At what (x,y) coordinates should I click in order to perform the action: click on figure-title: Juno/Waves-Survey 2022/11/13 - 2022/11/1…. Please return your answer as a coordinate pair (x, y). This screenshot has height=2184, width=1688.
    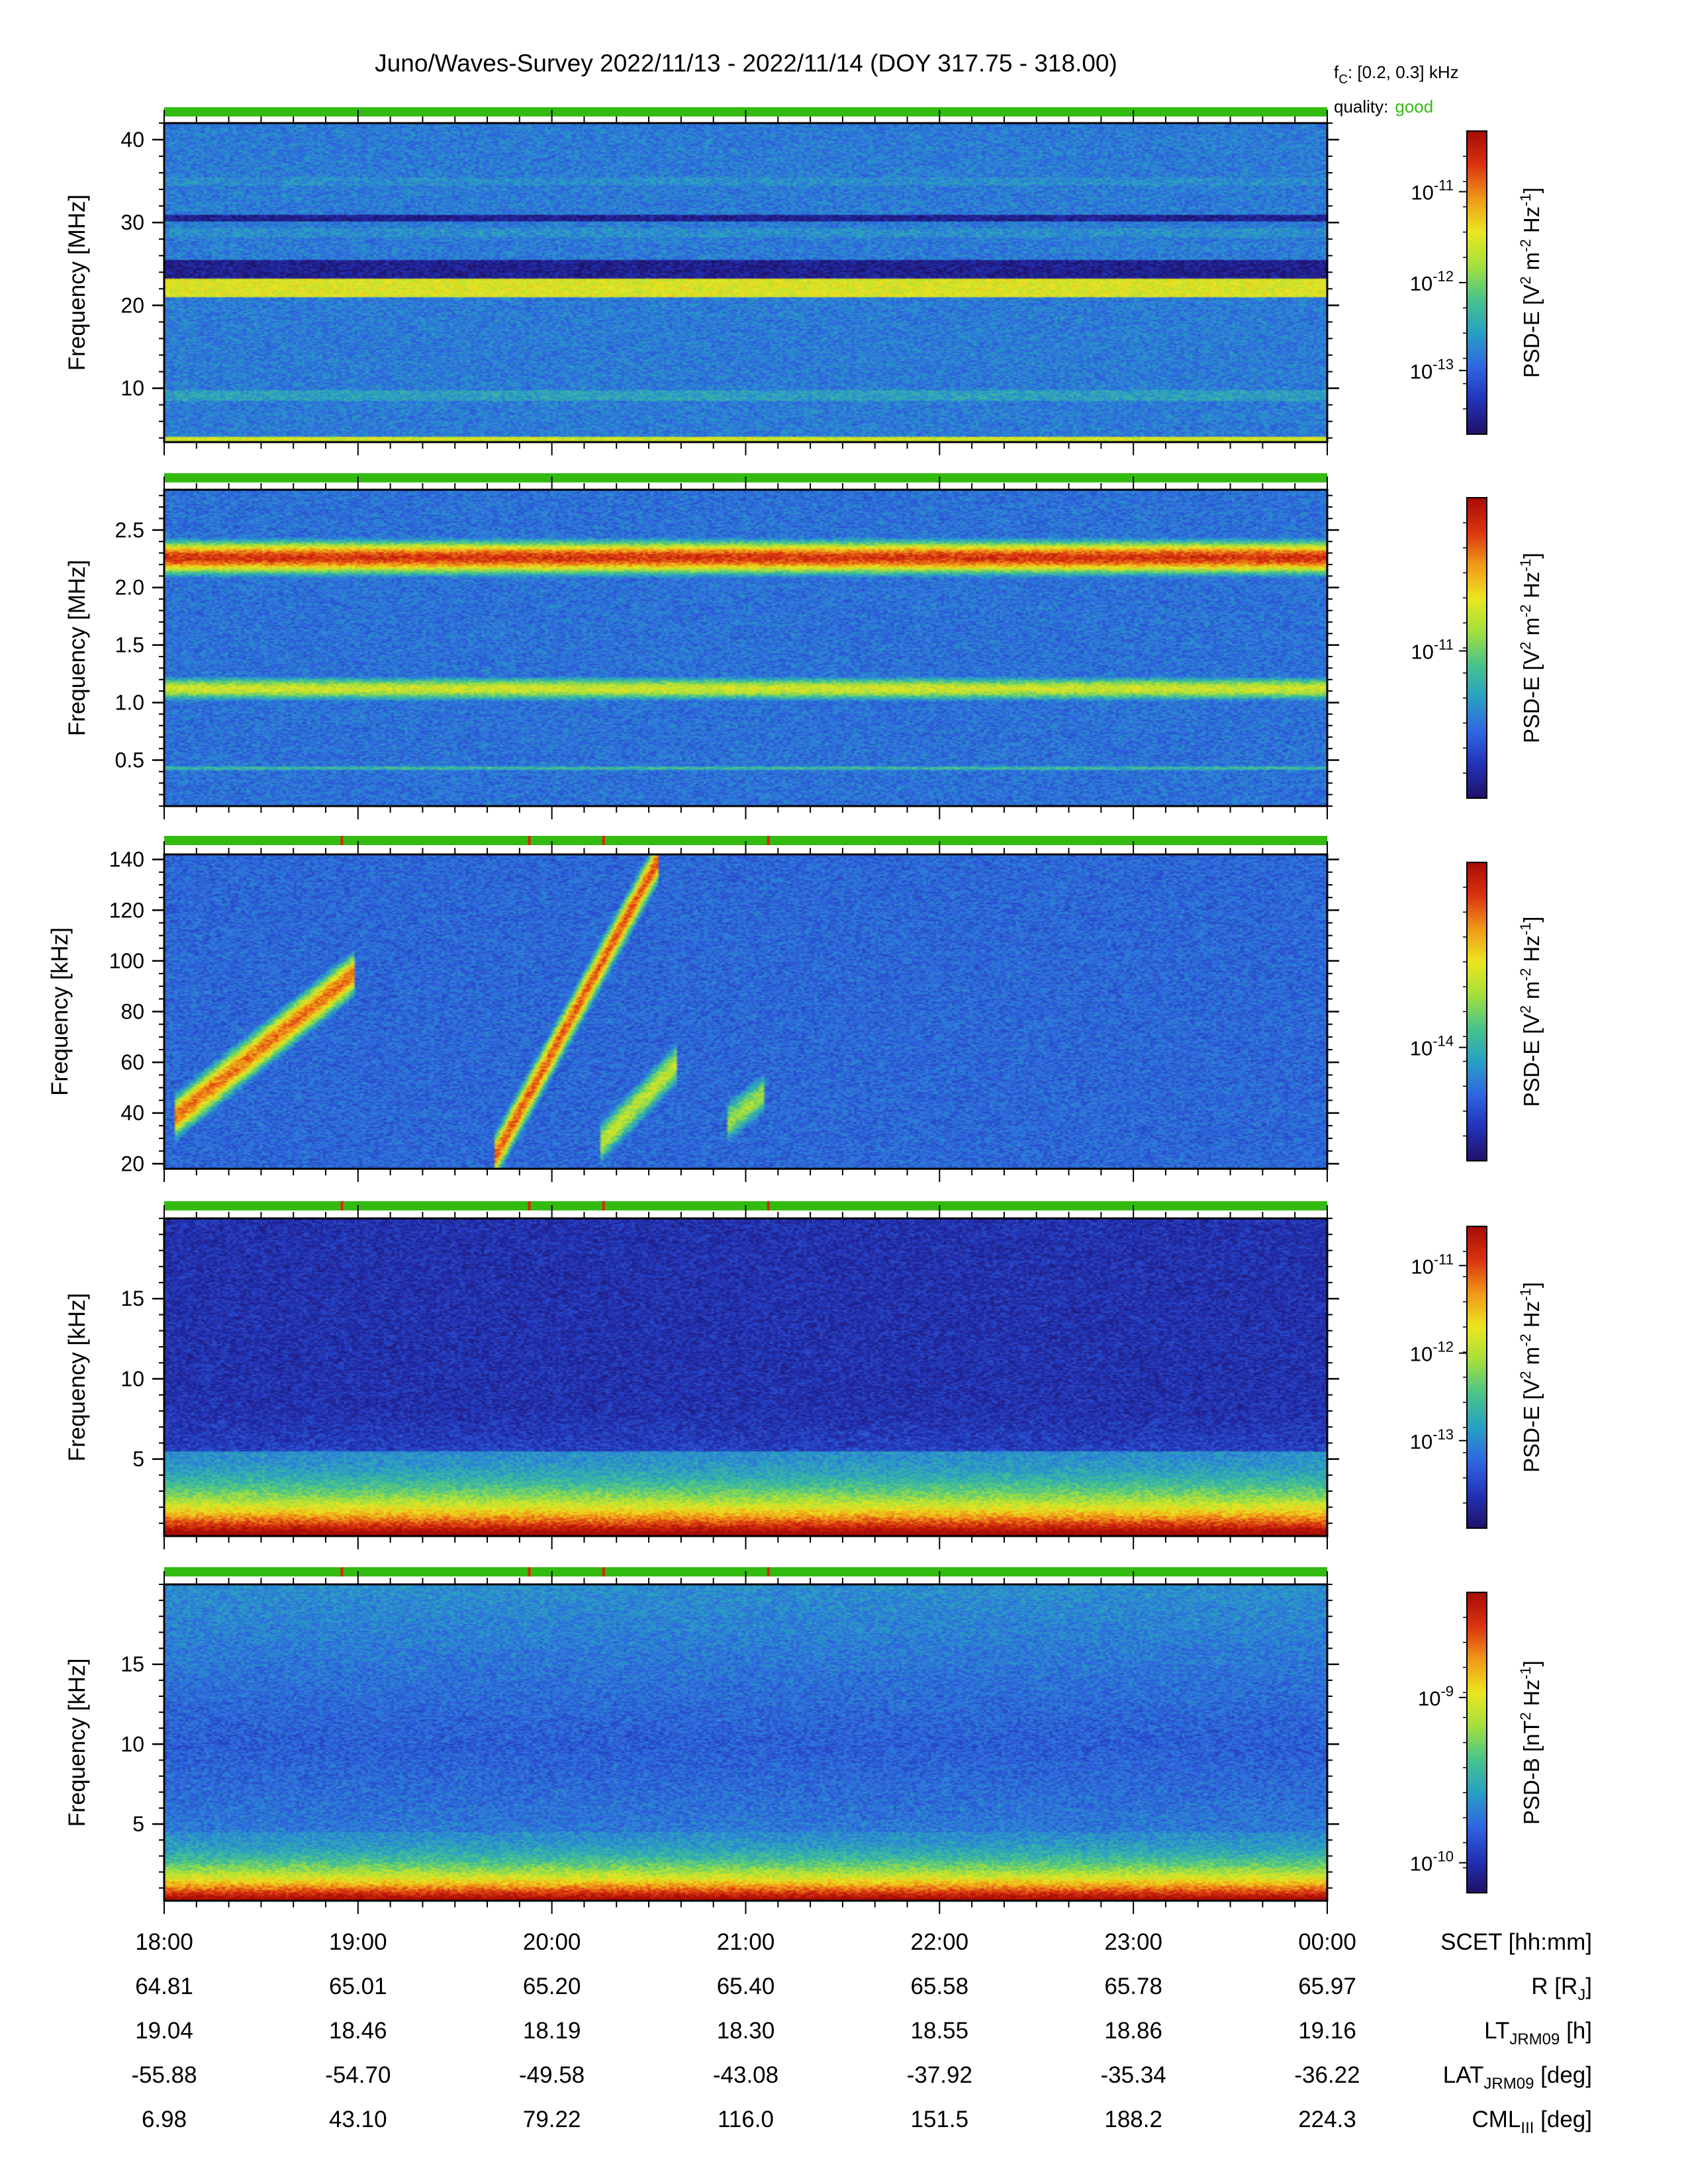
    Looking at the image, I should click on (746, 63).